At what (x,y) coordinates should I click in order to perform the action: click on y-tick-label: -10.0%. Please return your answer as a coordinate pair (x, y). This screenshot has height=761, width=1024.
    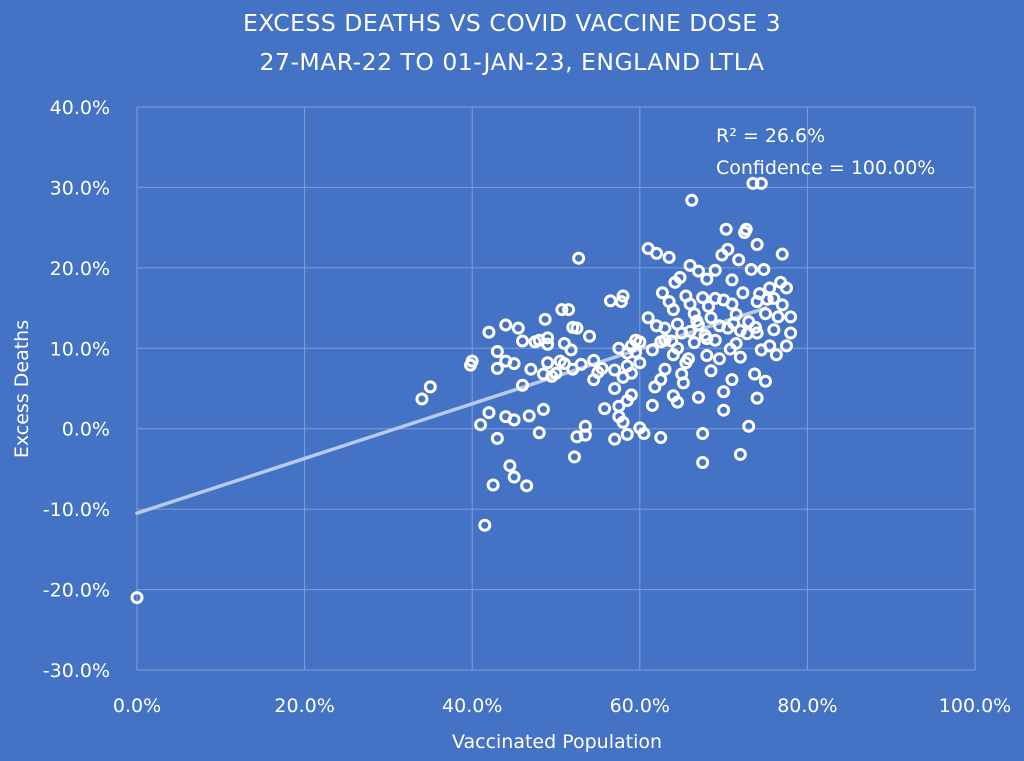
    Looking at the image, I should click on (76, 510).